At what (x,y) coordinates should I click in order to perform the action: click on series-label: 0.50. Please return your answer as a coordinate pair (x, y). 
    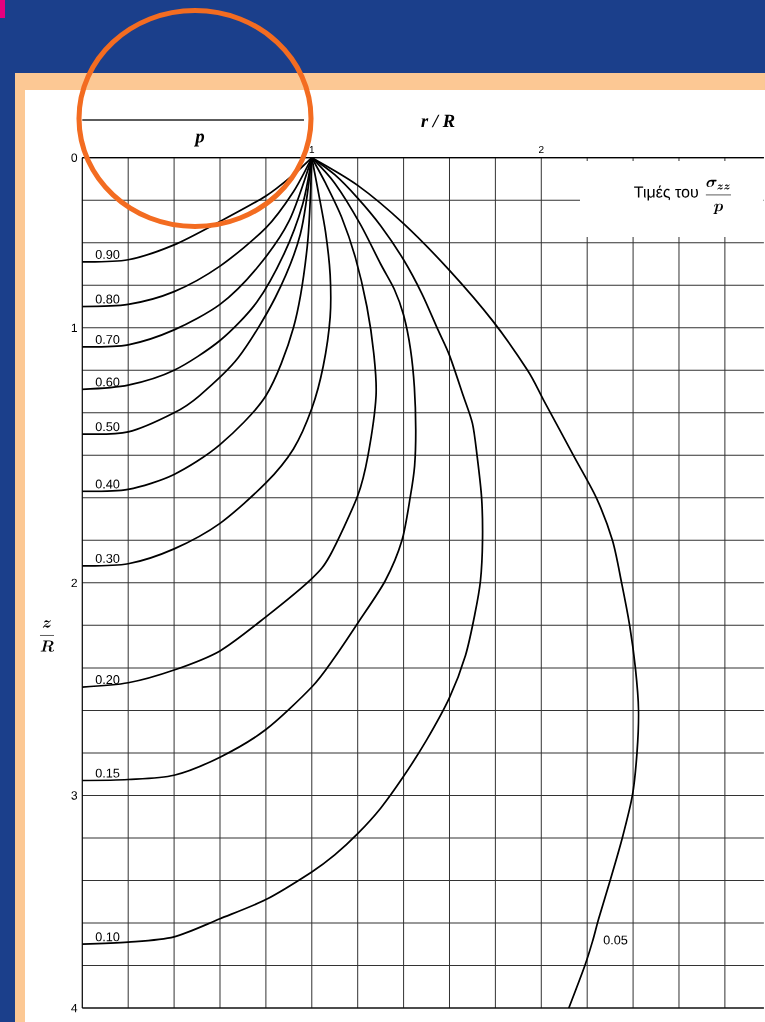
    Looking at the image, I should click on (107, 427).